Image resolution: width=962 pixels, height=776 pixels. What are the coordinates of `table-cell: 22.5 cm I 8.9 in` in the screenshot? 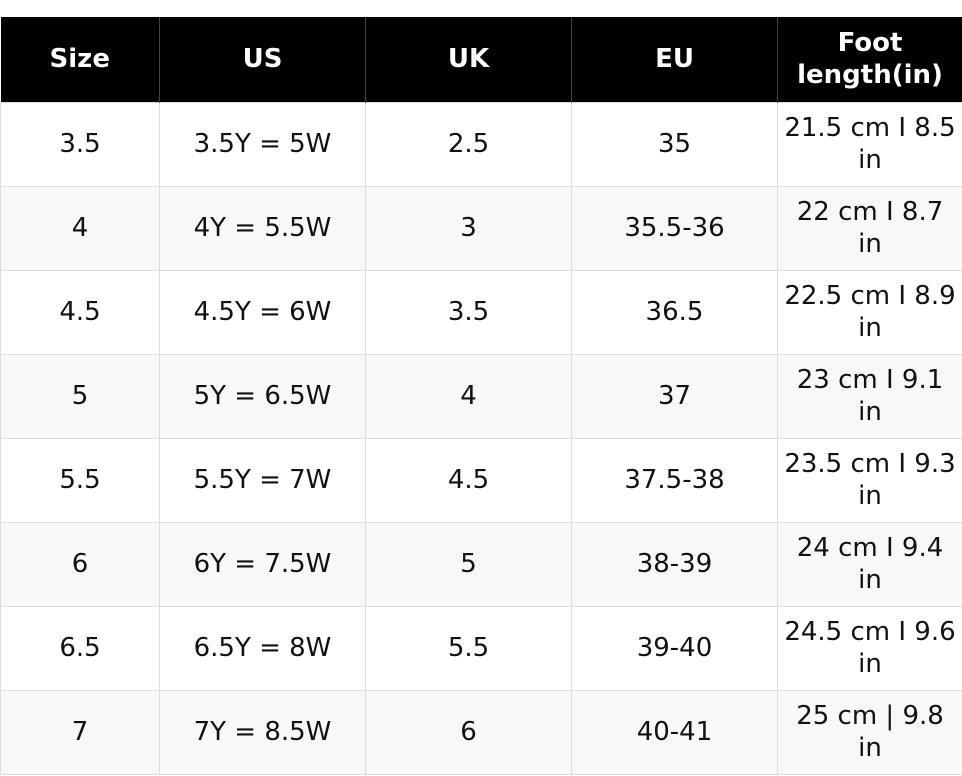 It's located at (869, 312).